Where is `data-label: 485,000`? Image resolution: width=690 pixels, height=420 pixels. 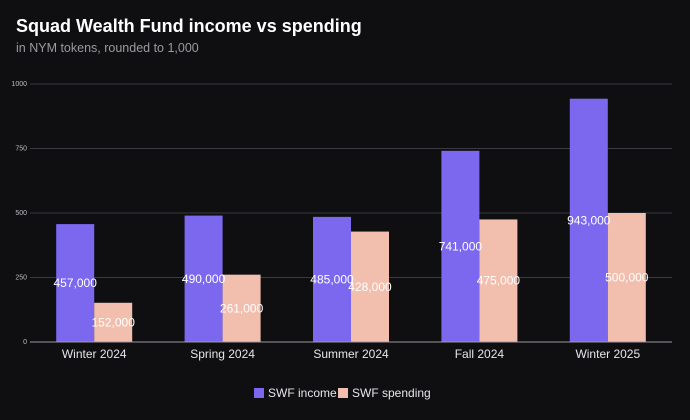 data-label: 485,000 is located at coordinates (332, 279).